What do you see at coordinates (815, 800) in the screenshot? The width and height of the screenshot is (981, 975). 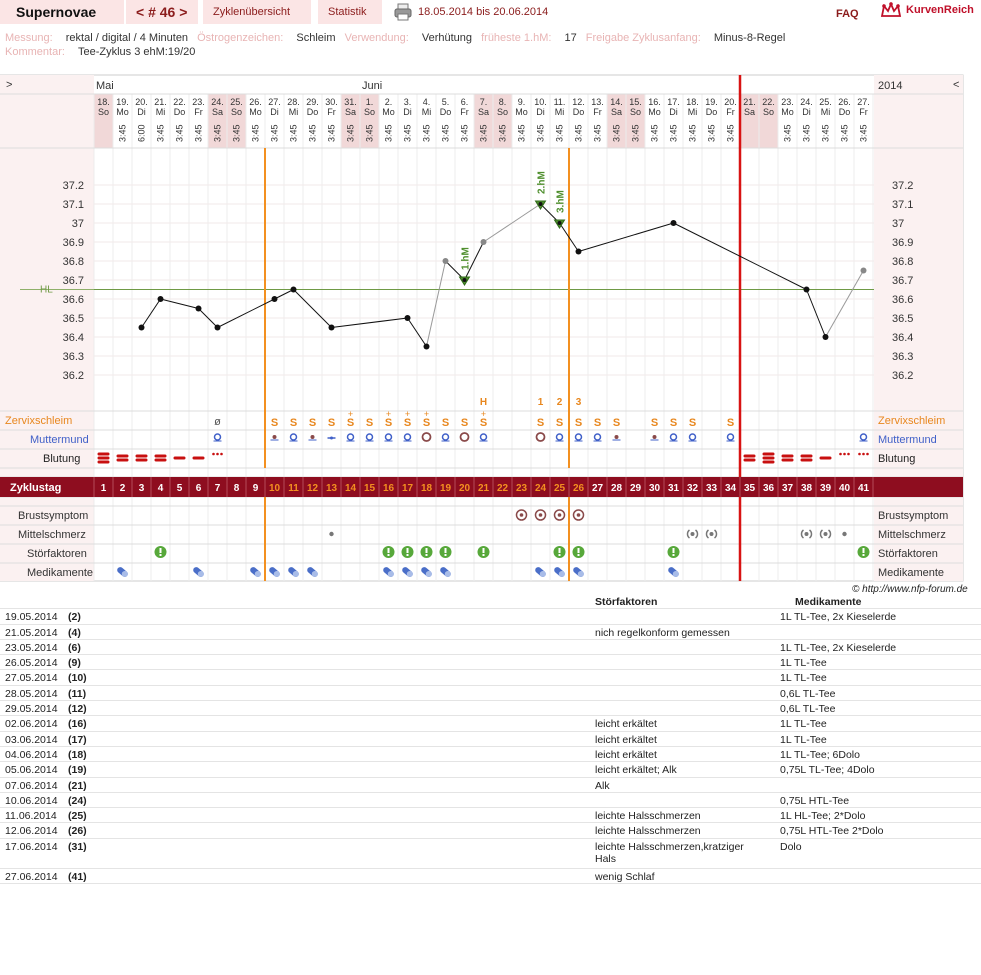 I see `row-medikamente: 0,75L HTL-Tee` at bounding box center [815, 800].